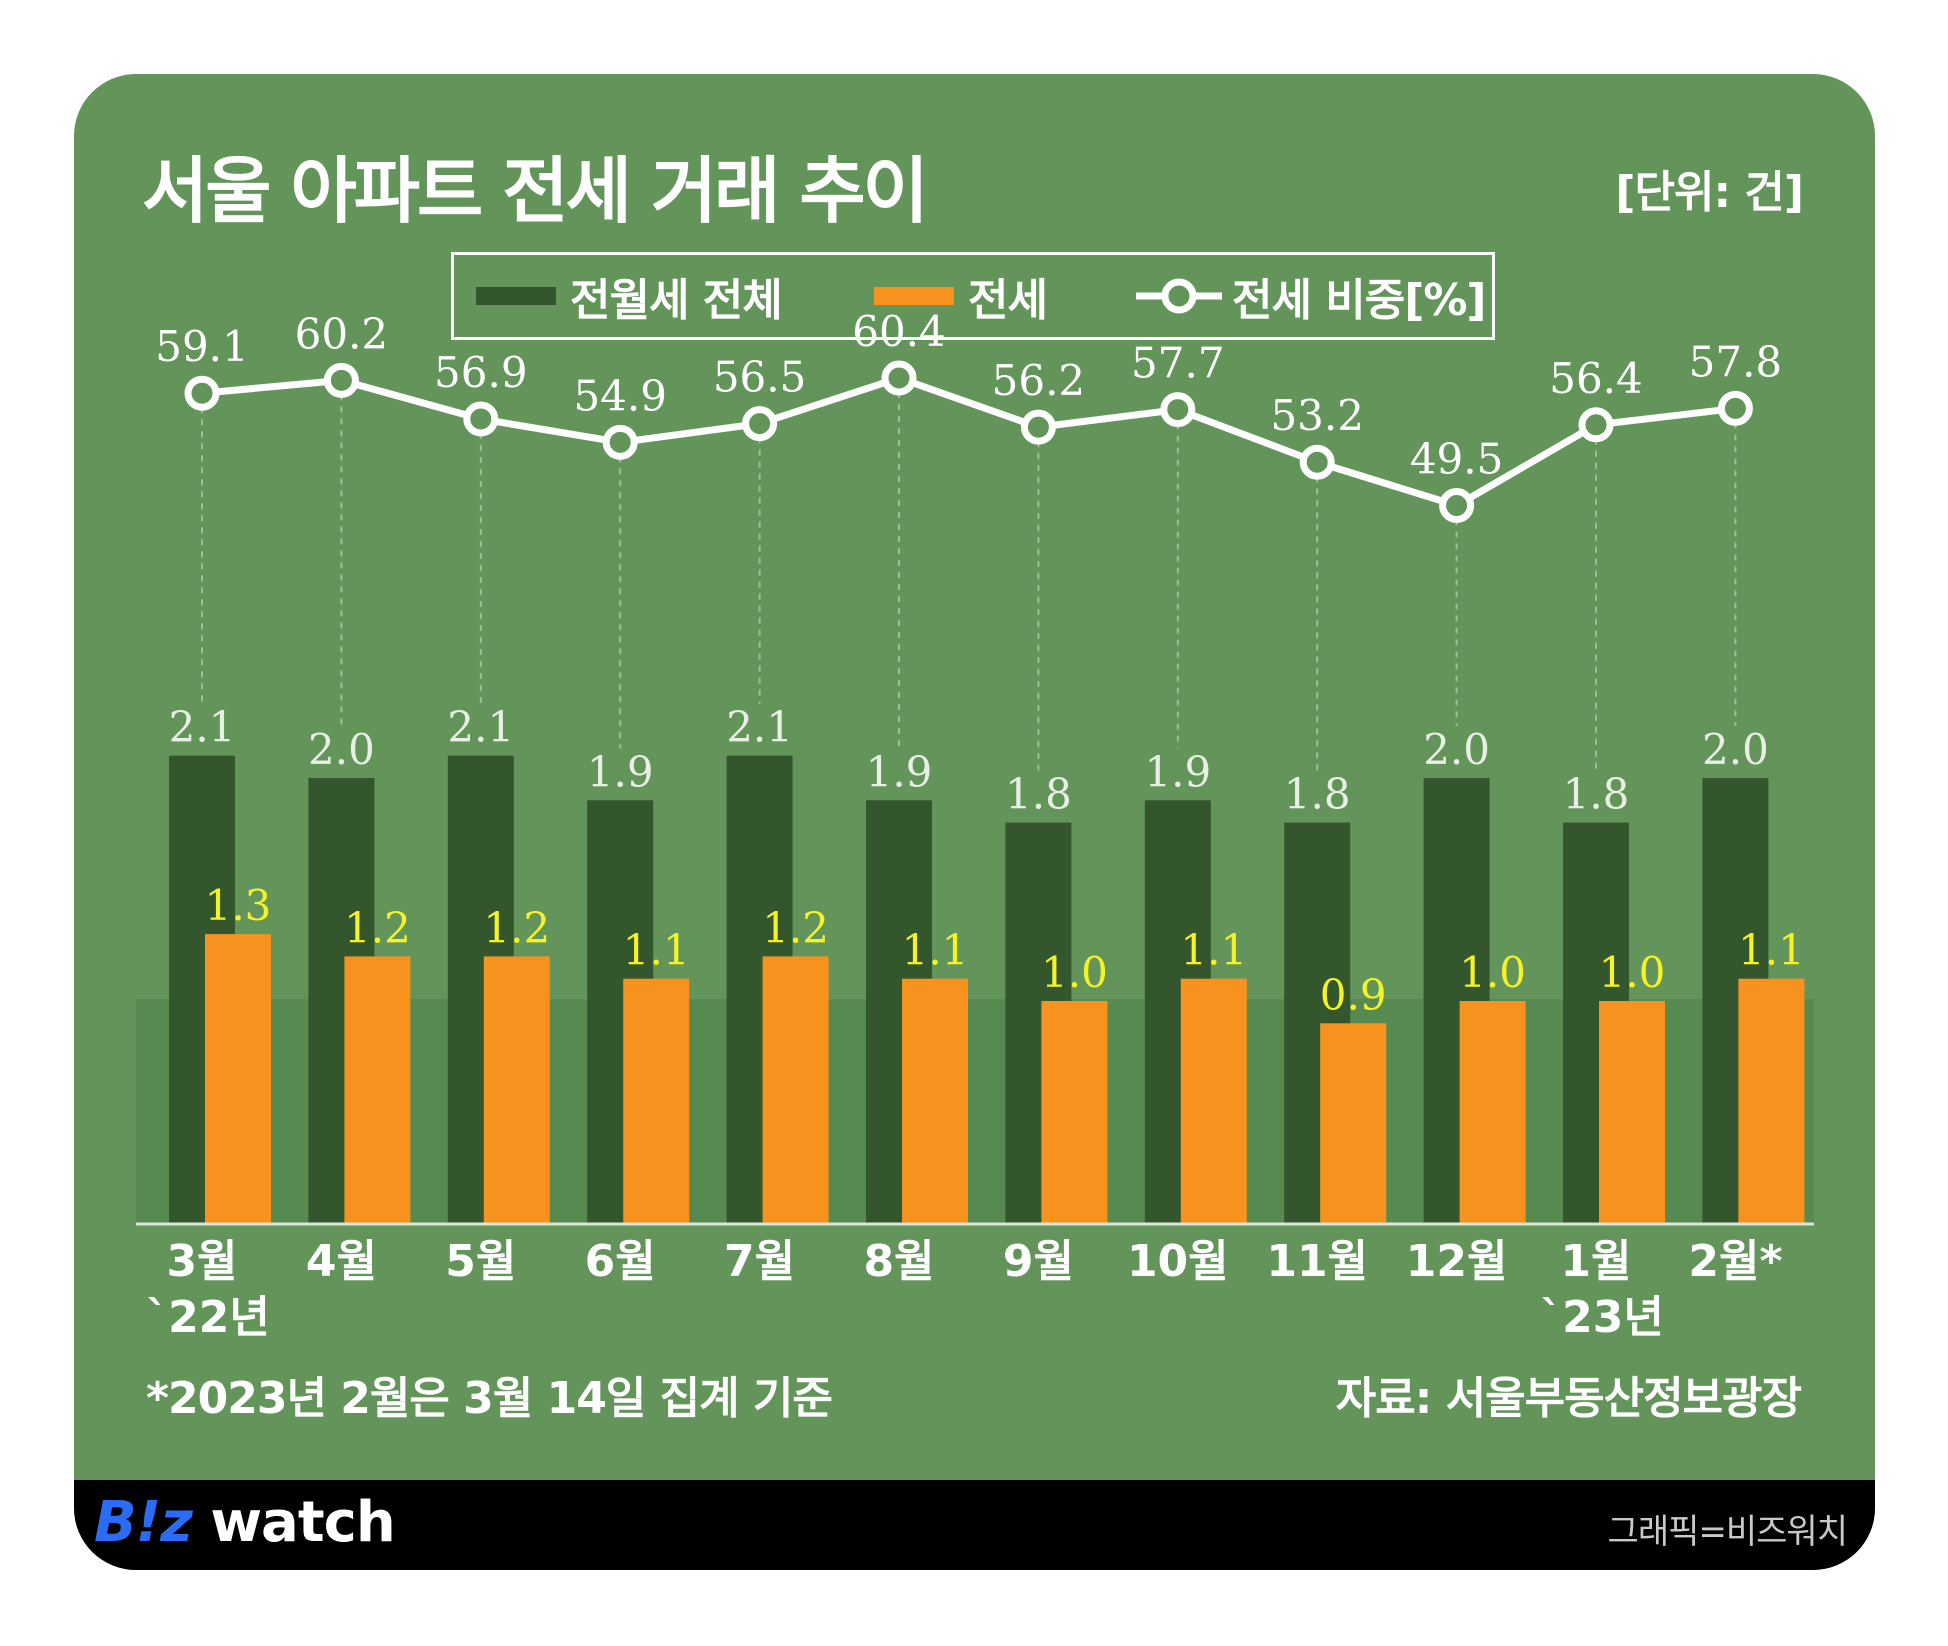  I want to click on ratio-value-label: 56.4, so click(1596, 378).